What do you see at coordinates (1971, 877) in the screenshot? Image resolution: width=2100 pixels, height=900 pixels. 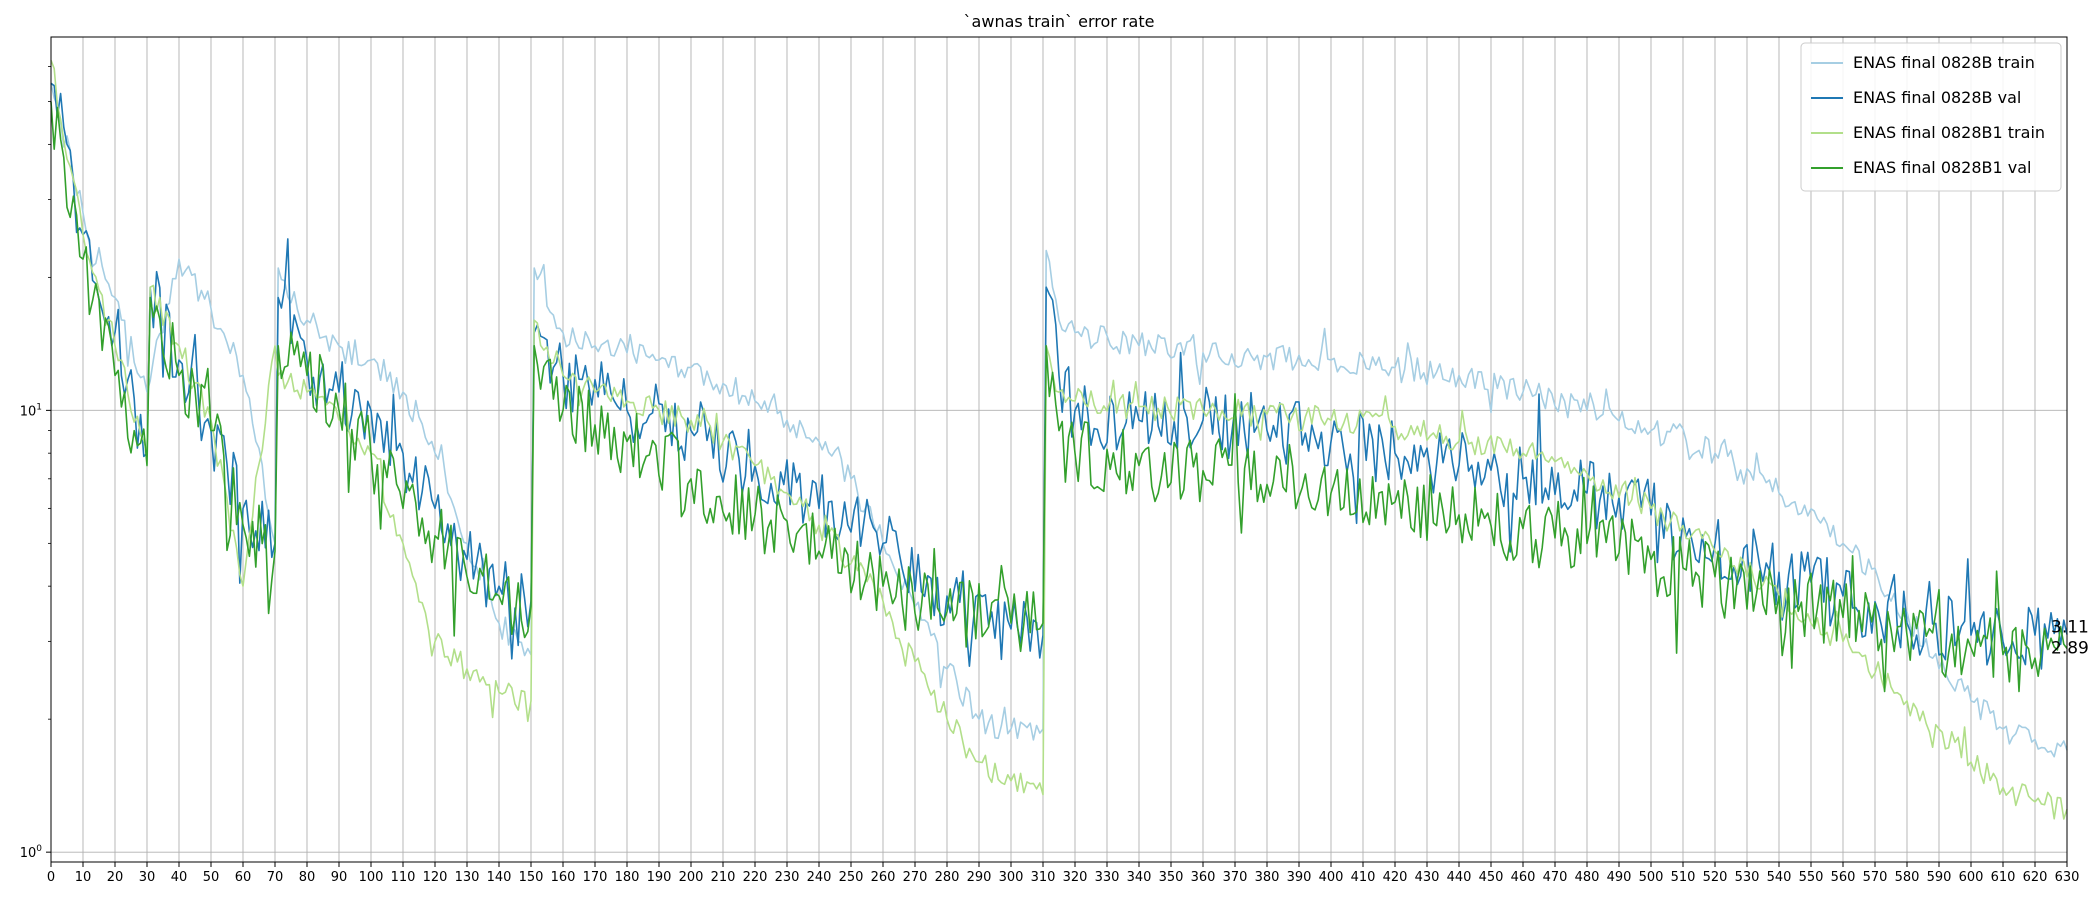 I see `x-tick-label: 600` at bounding box center [1971, 877].